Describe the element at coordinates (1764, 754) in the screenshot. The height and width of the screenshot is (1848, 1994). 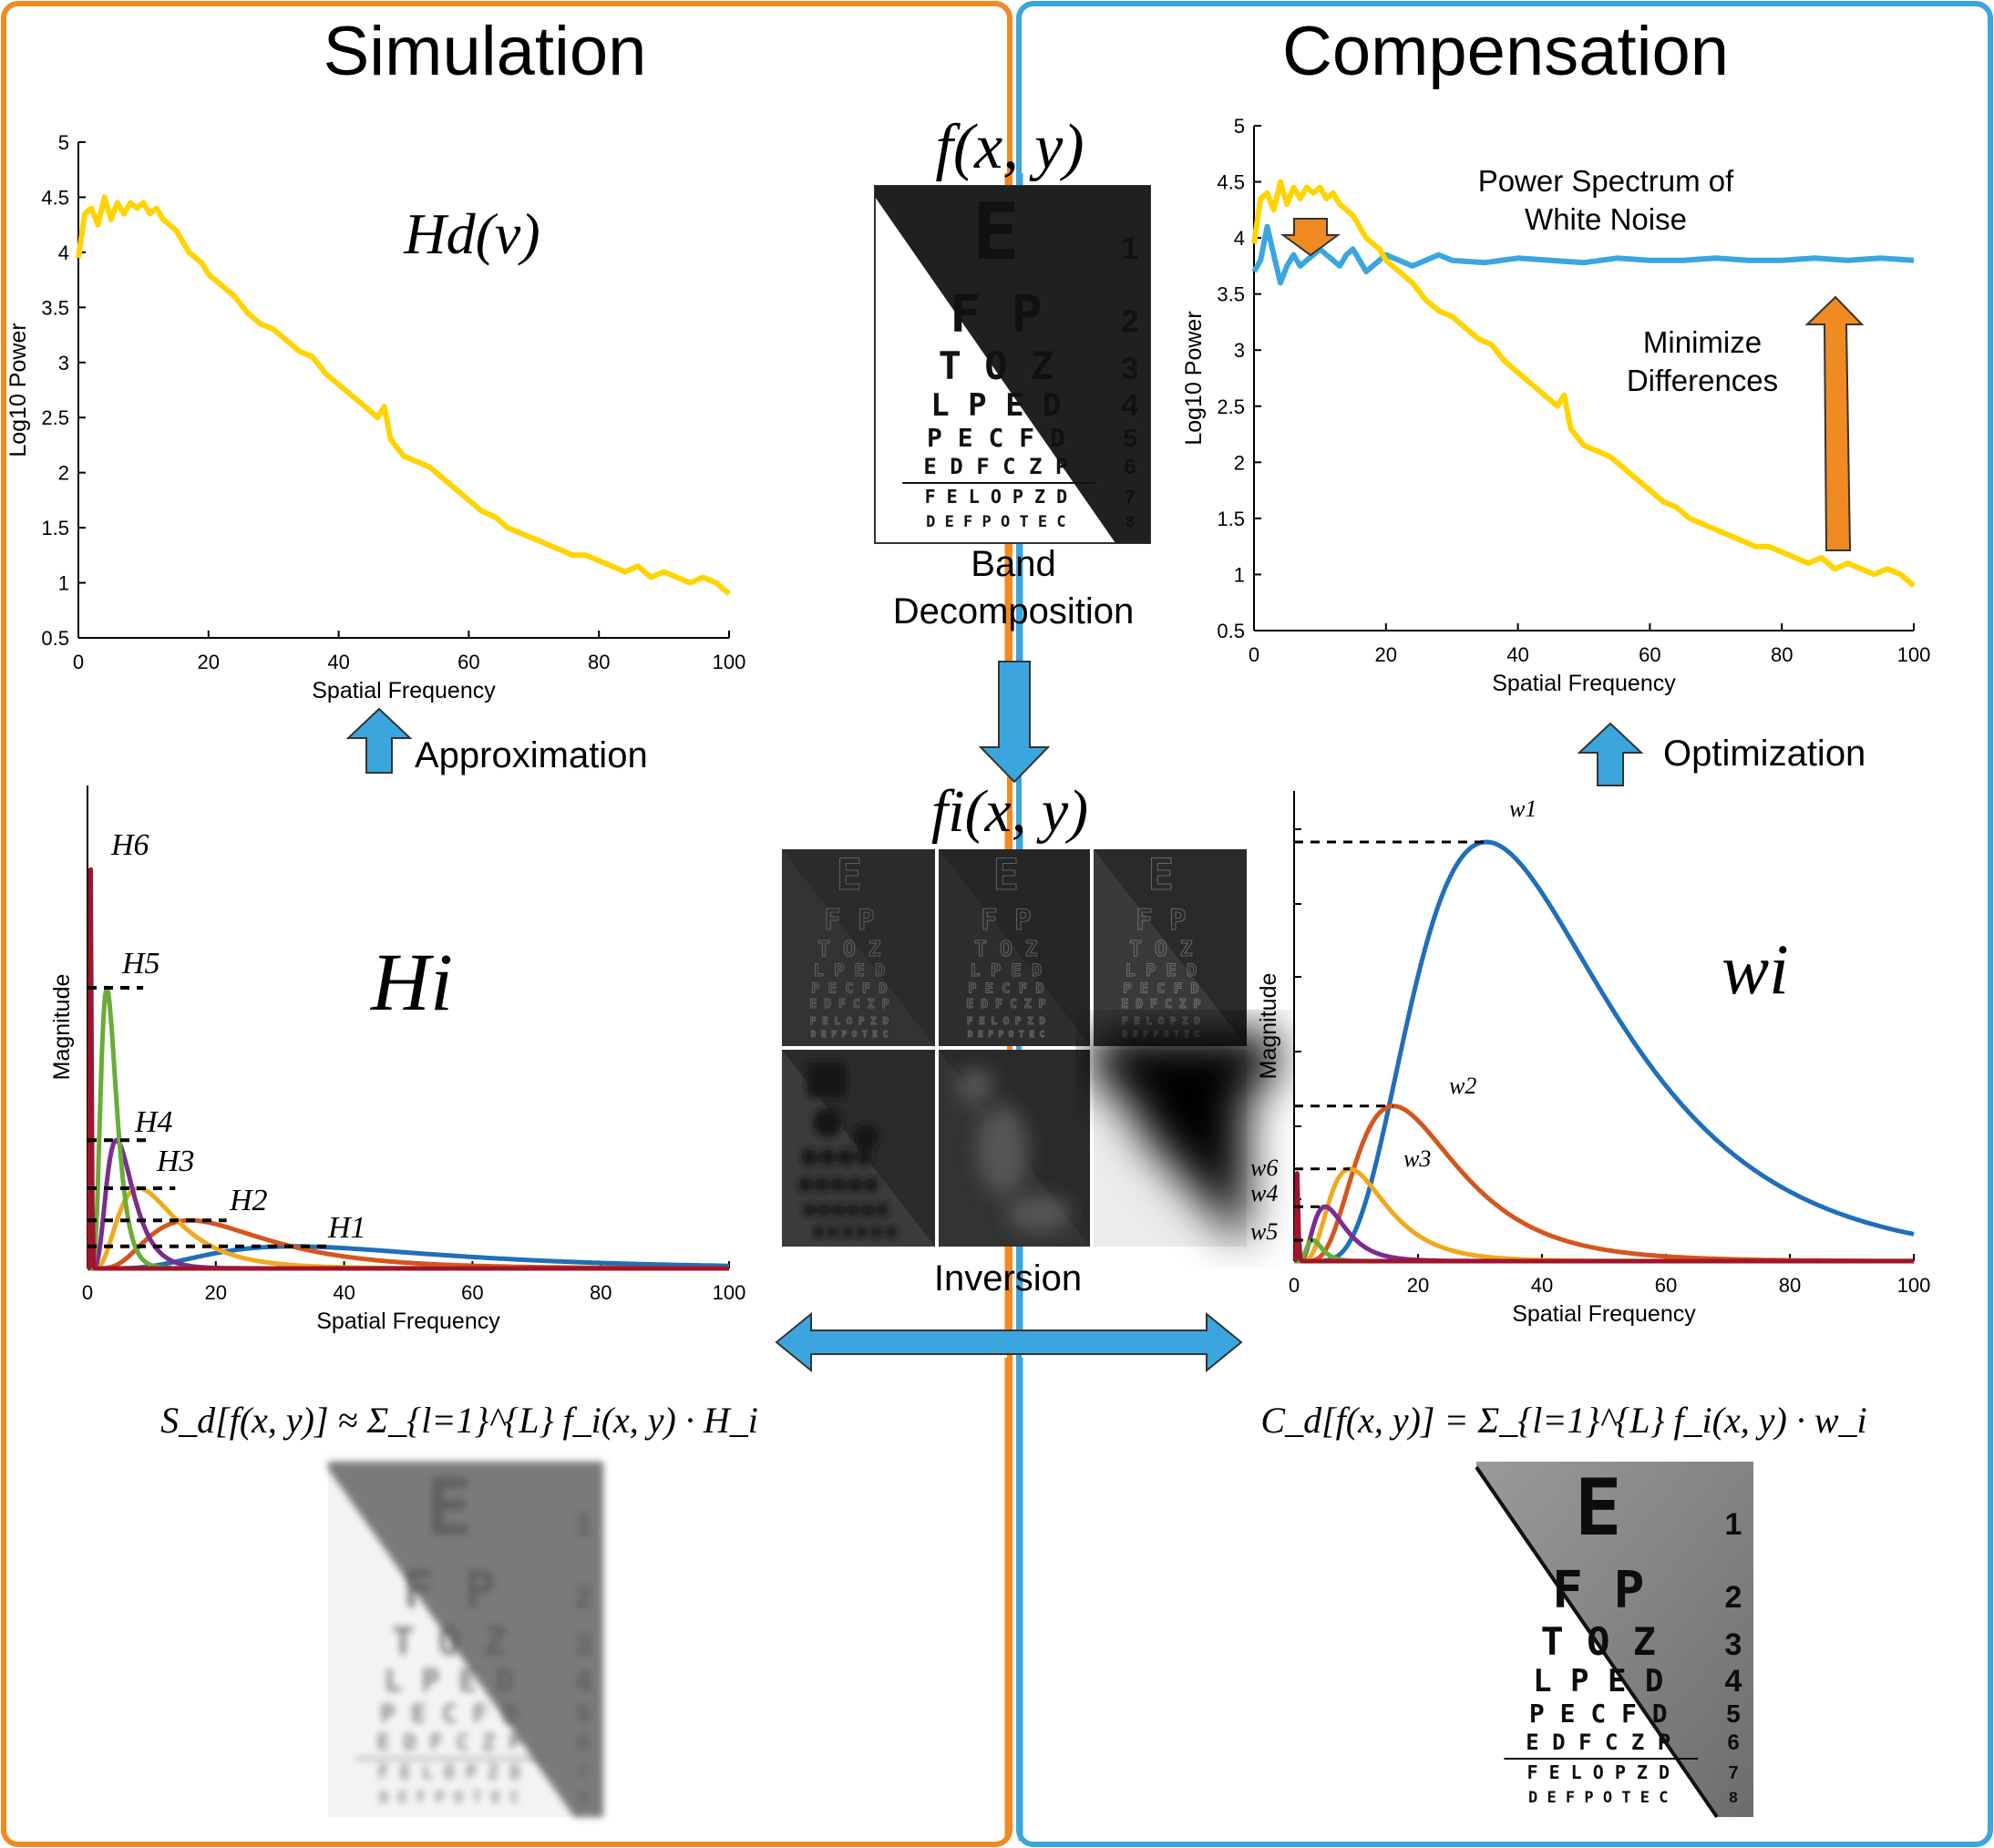
I see `optimization-label: Optimization` at that location.